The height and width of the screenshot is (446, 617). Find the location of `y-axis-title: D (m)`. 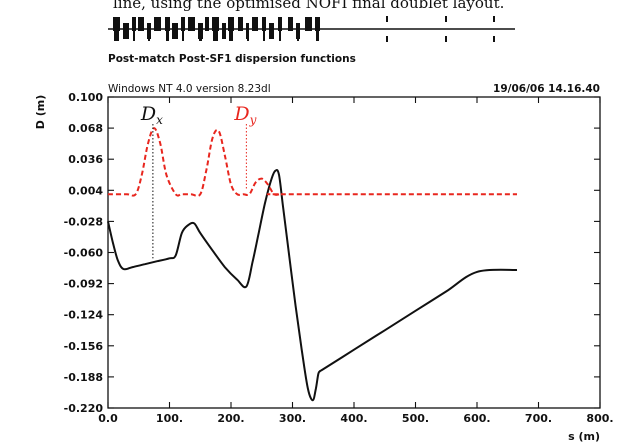

y-axis-title: D (m) is located at coordinates (40, 112).